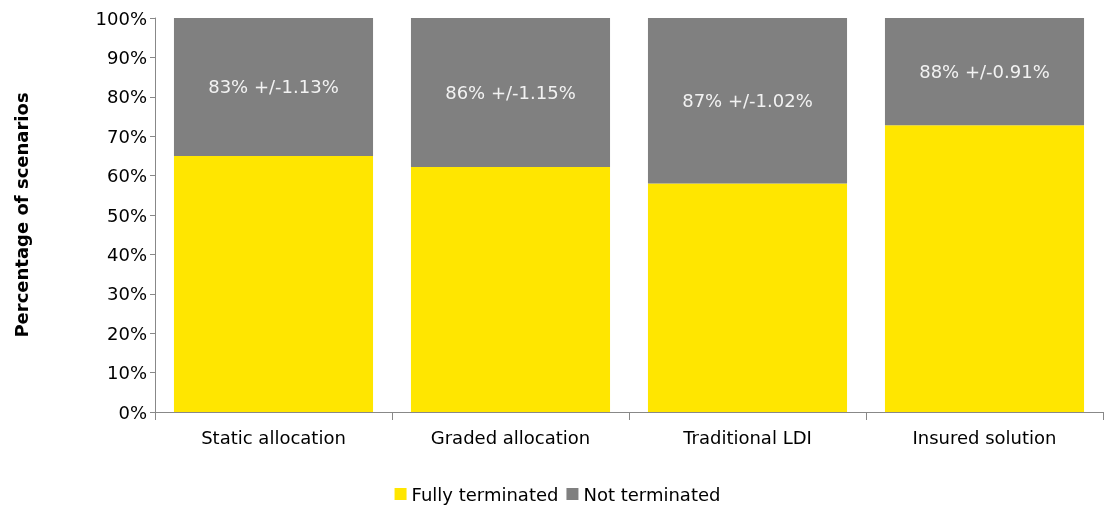 The height and width of the screenshot is (510, 1115). Describe the element at coordinates (126, 294) in the screenshot. I see `y-tick-label: 30%` at that location.